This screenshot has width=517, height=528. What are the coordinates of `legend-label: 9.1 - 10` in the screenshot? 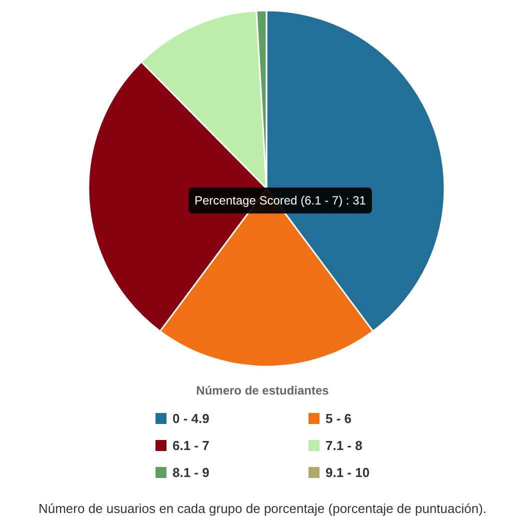 It's located at (348, 472).